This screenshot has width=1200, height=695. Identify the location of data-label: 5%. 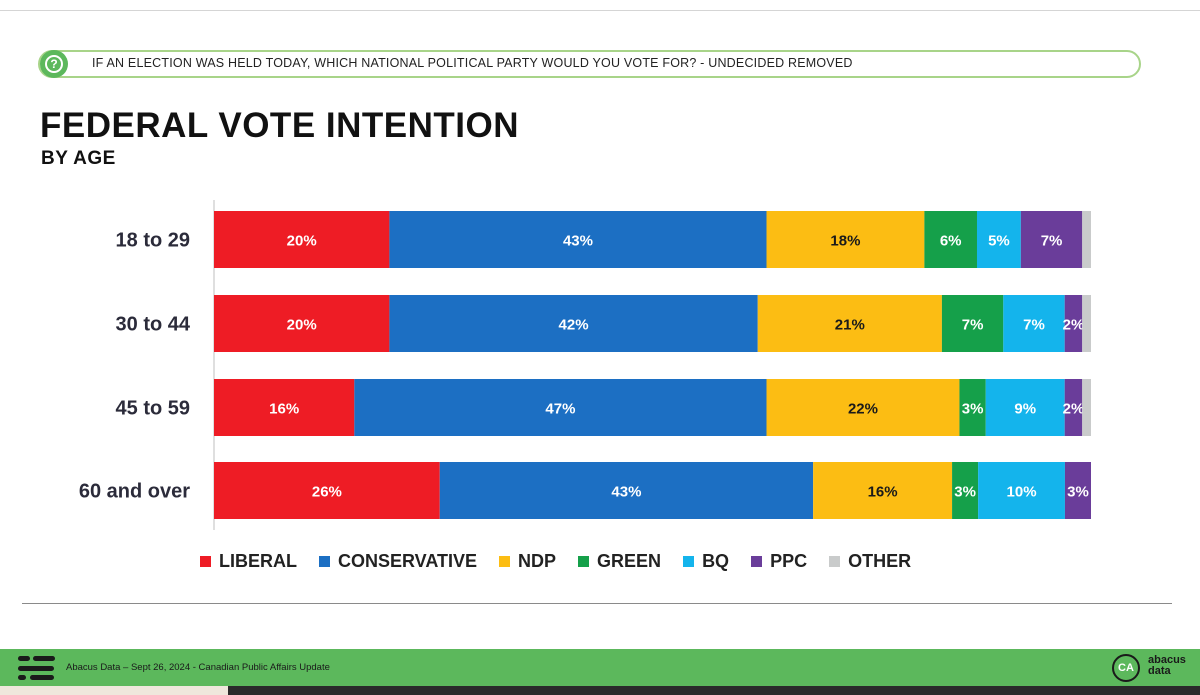
(999, 241).